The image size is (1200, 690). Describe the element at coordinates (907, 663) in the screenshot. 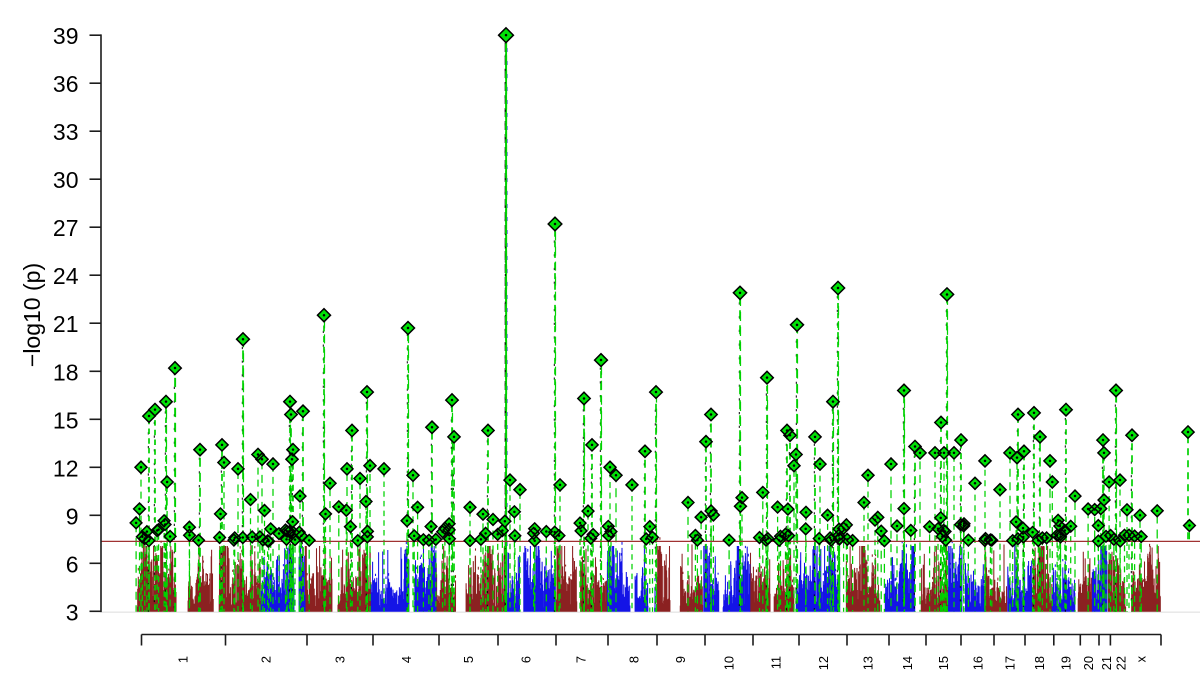

I see `svg-text: 14` at that location.